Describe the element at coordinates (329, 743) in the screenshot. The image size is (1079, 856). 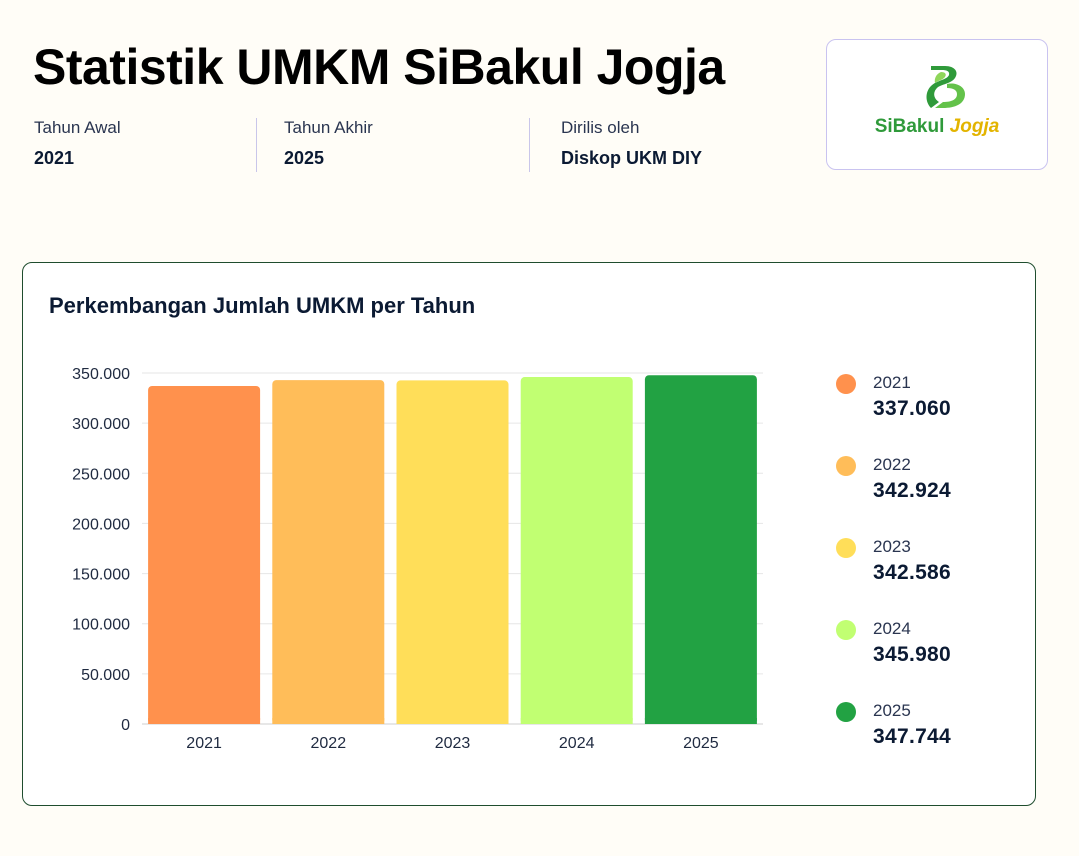
I see `x-tick-label: 2022` at that location.